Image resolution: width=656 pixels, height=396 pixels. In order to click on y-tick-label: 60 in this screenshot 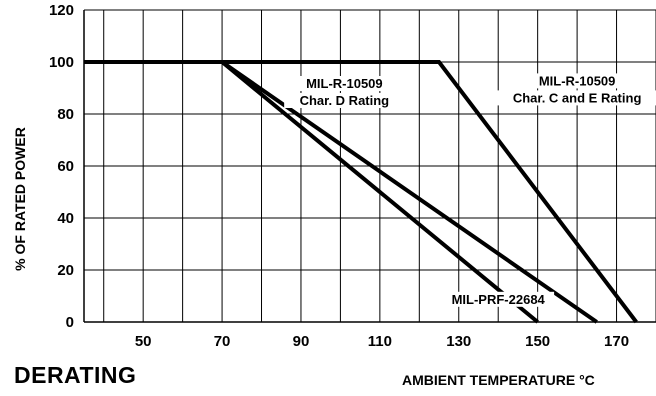, I will do `click(65, 166)`.